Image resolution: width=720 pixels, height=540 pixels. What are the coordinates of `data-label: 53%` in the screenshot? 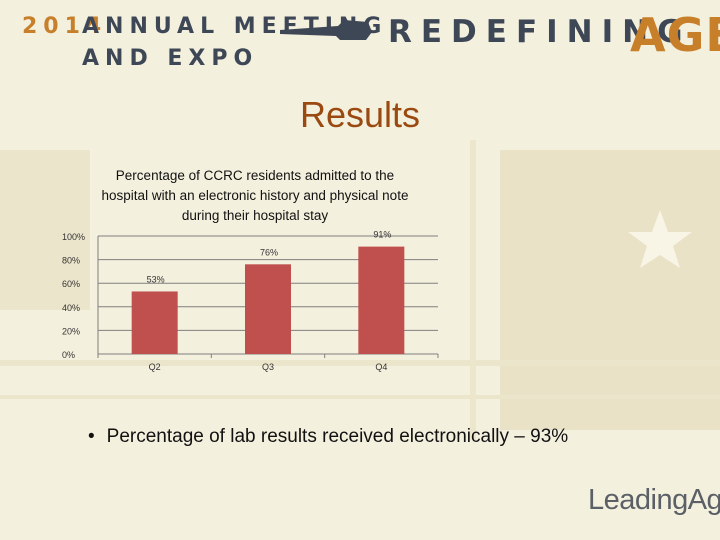 It's located at (156, 279).